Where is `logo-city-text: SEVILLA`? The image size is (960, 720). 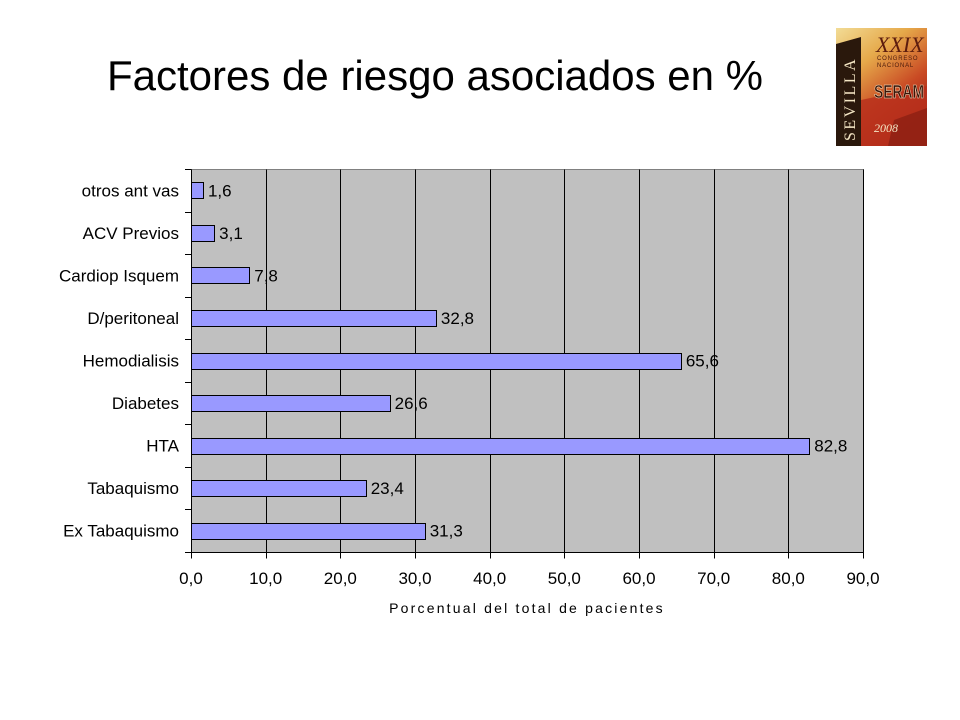
logo-city-text: SEVILLA is located at coordinates (850, 99).